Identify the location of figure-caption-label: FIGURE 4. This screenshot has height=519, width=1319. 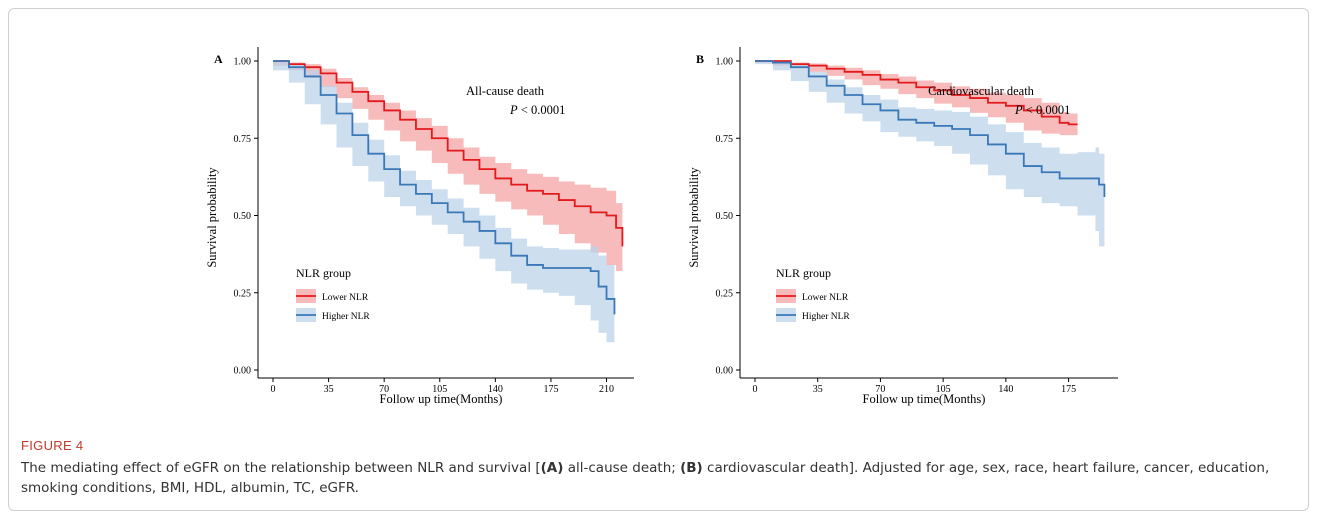
(52, 445).